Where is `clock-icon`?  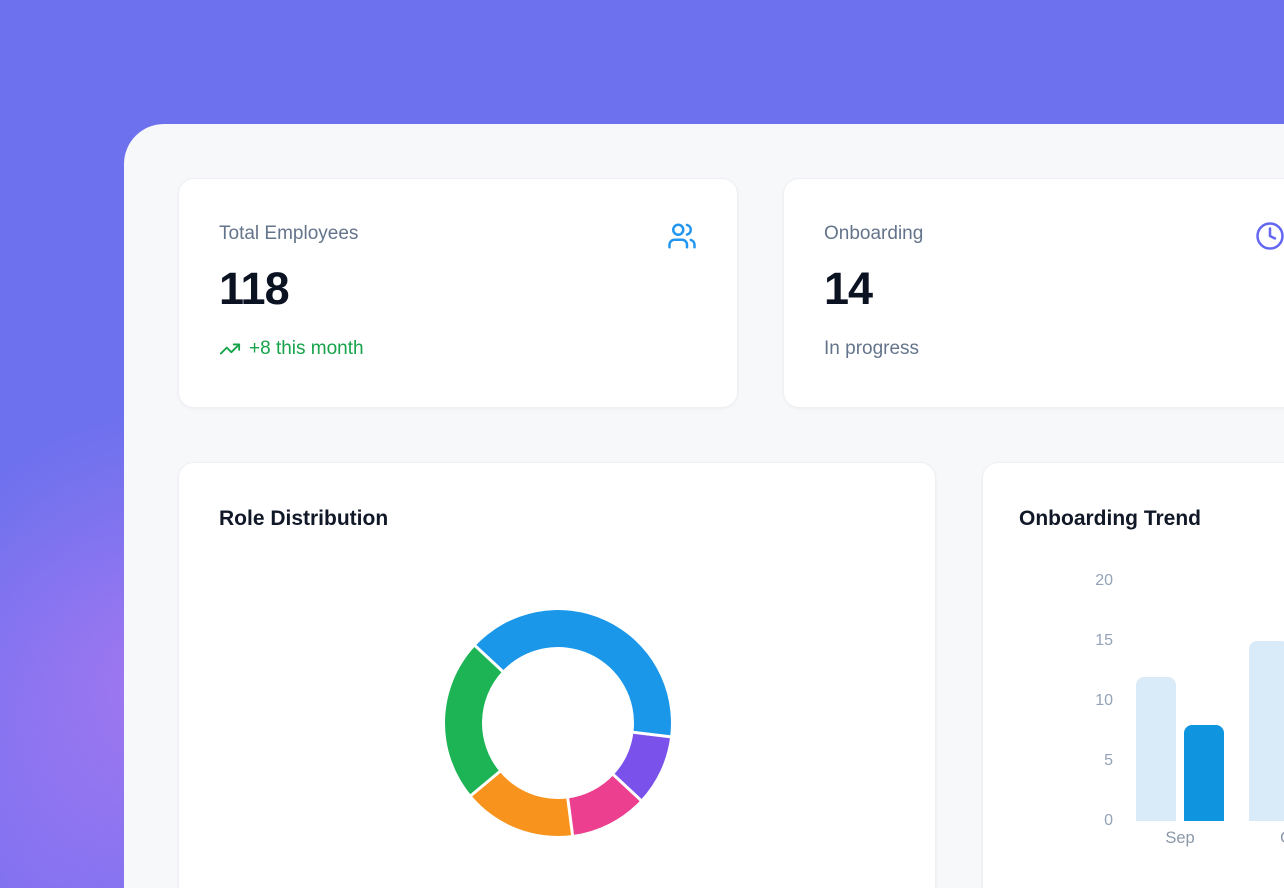 clock-icon is located at coordinates (1269, 236).